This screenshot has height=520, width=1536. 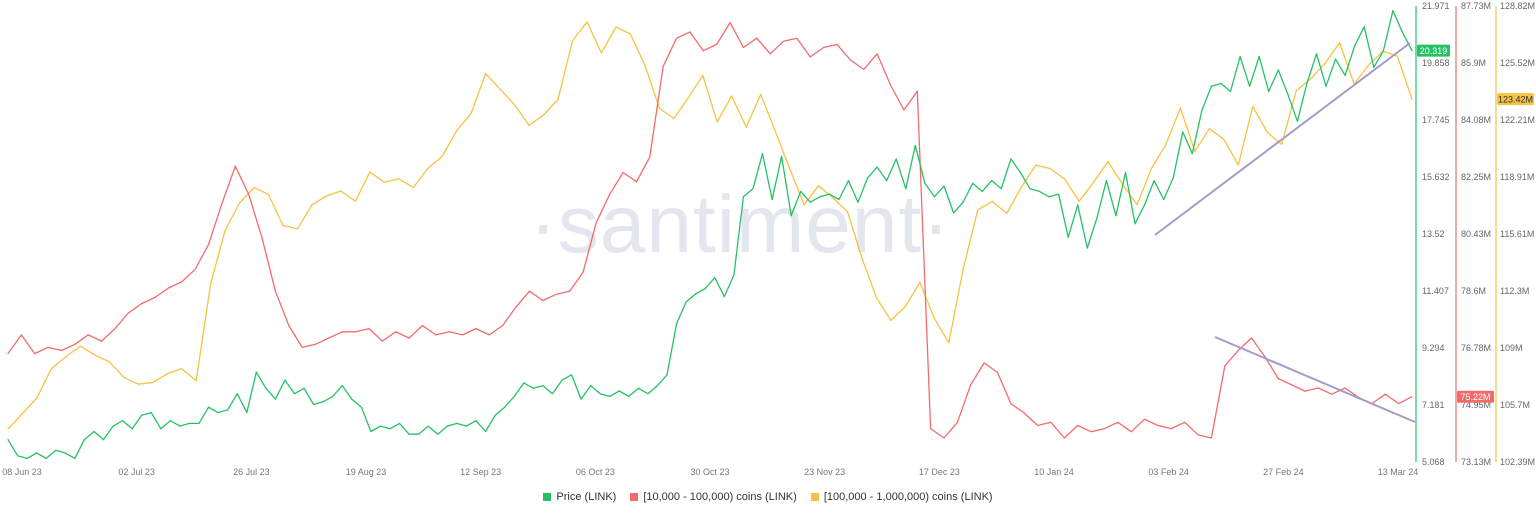 I want to click on legend-label-price: Price (LINK), so click(x=586, y=497).